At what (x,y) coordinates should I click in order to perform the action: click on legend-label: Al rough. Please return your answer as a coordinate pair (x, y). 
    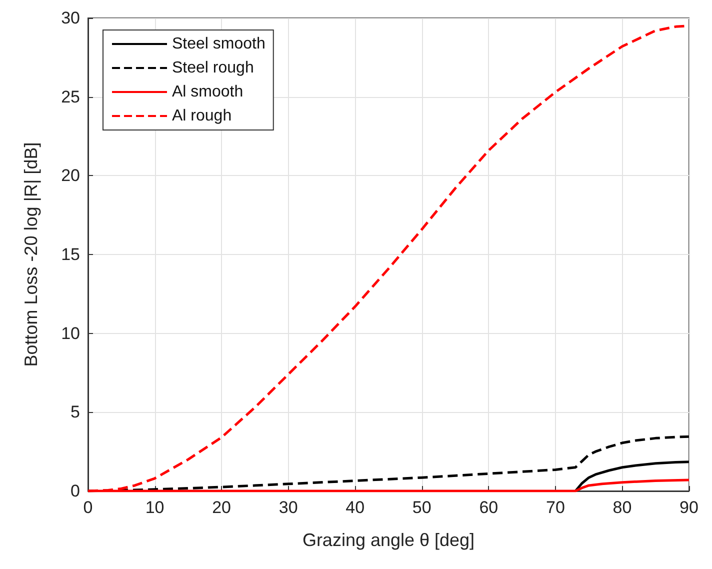
    Looking at the image, I should click on (202, 116).